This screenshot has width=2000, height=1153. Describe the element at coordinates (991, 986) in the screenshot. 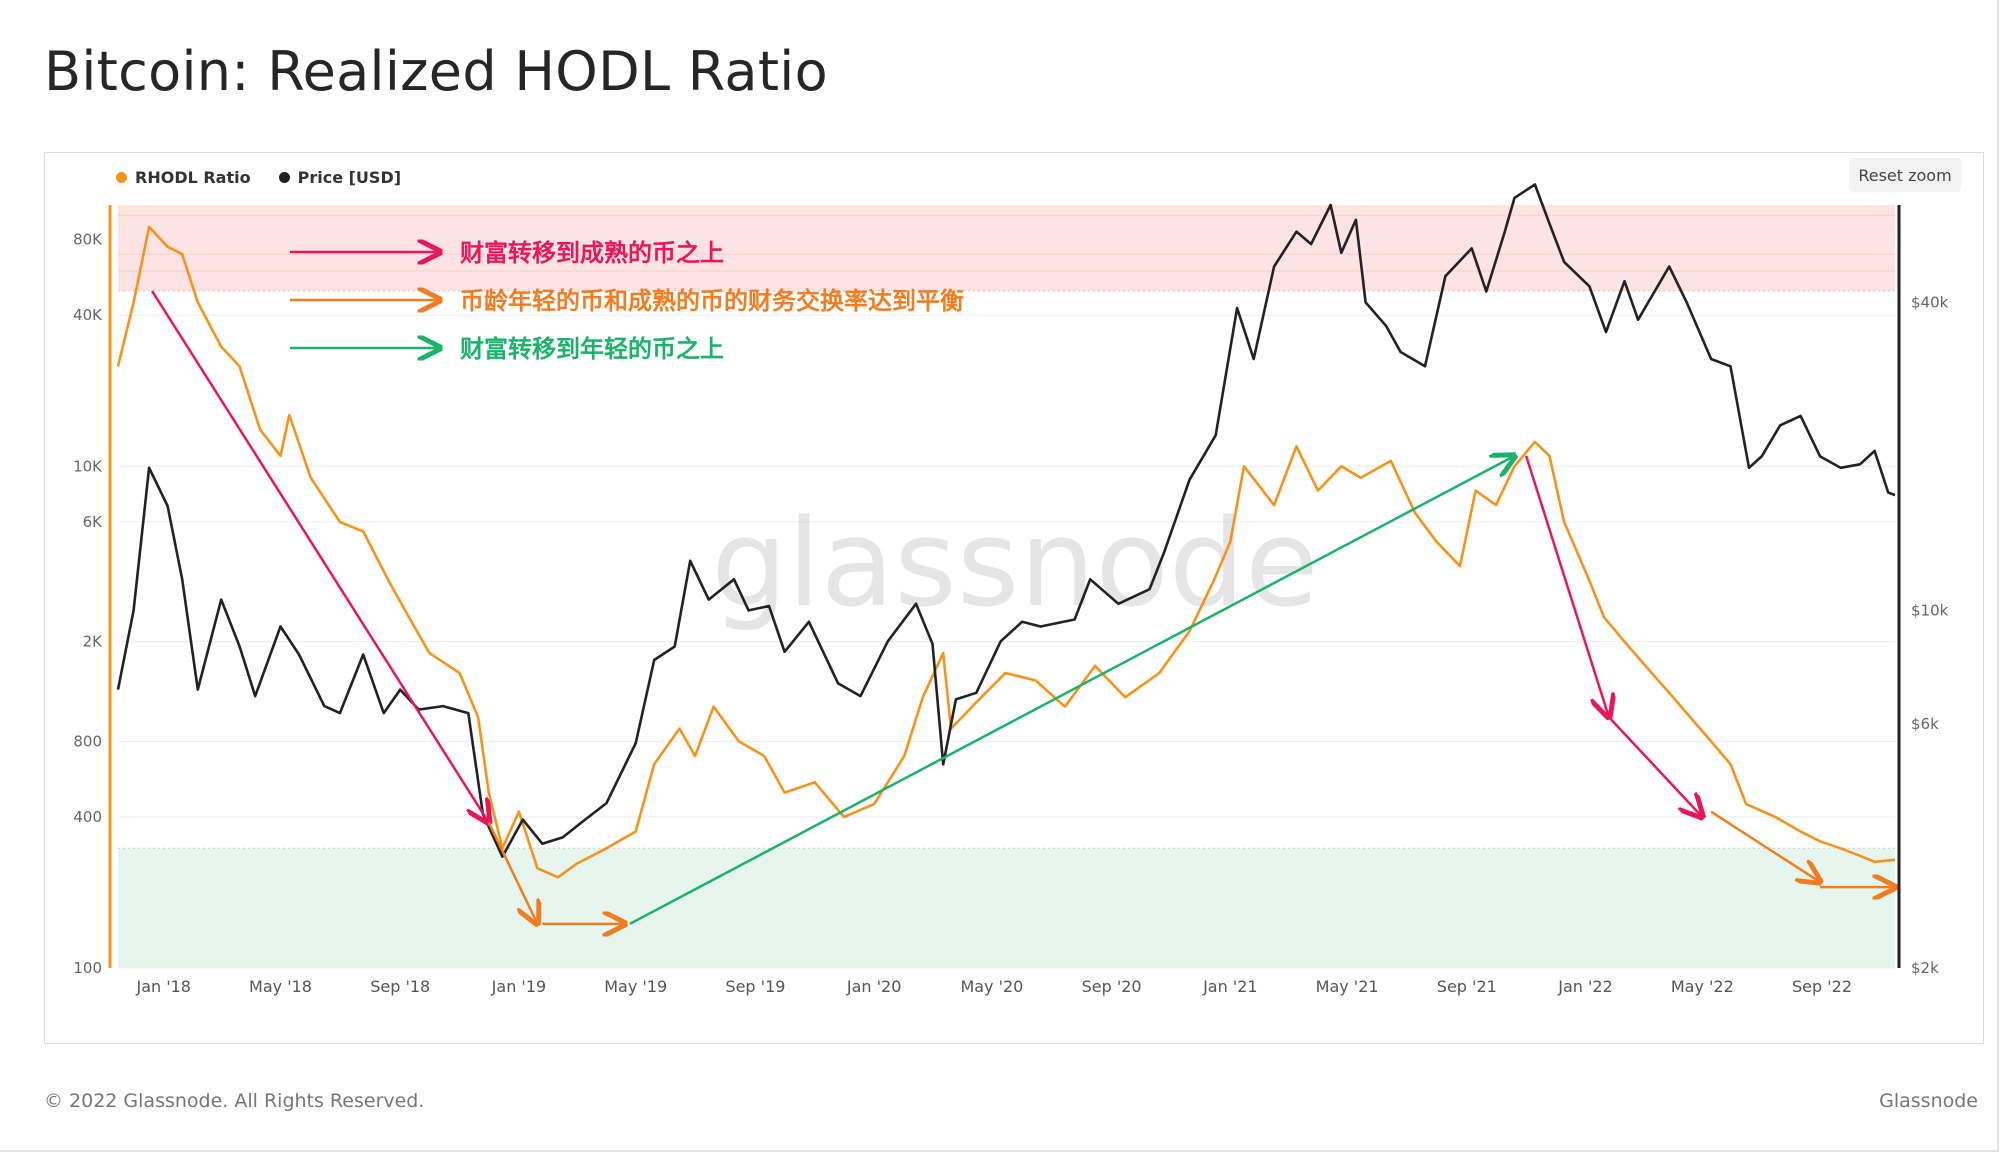

I see `x-tick-label: May '20` at that location.